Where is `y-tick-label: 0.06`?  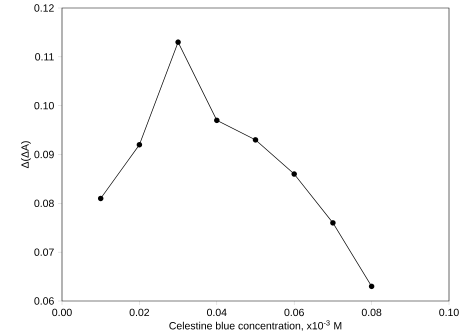
y-tick-label: 0.06 is located at coordinates (44, 301).